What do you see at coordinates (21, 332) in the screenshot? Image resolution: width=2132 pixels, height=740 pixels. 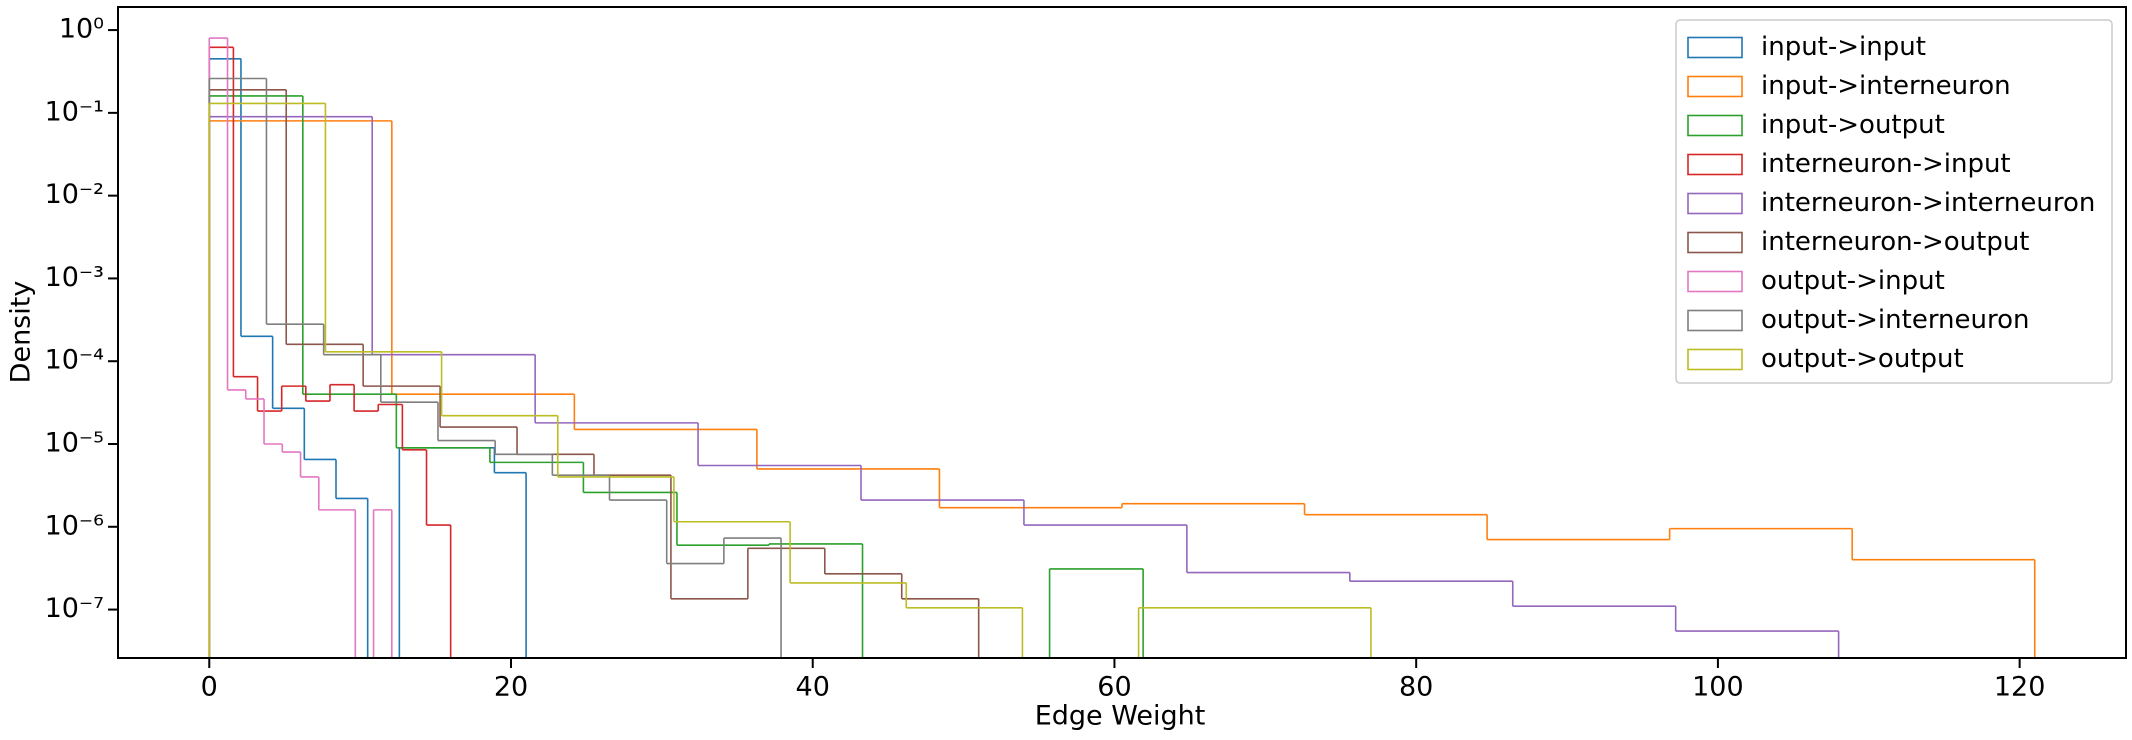 I see `y-axis-label: Density` at bounding box center [21, 332].